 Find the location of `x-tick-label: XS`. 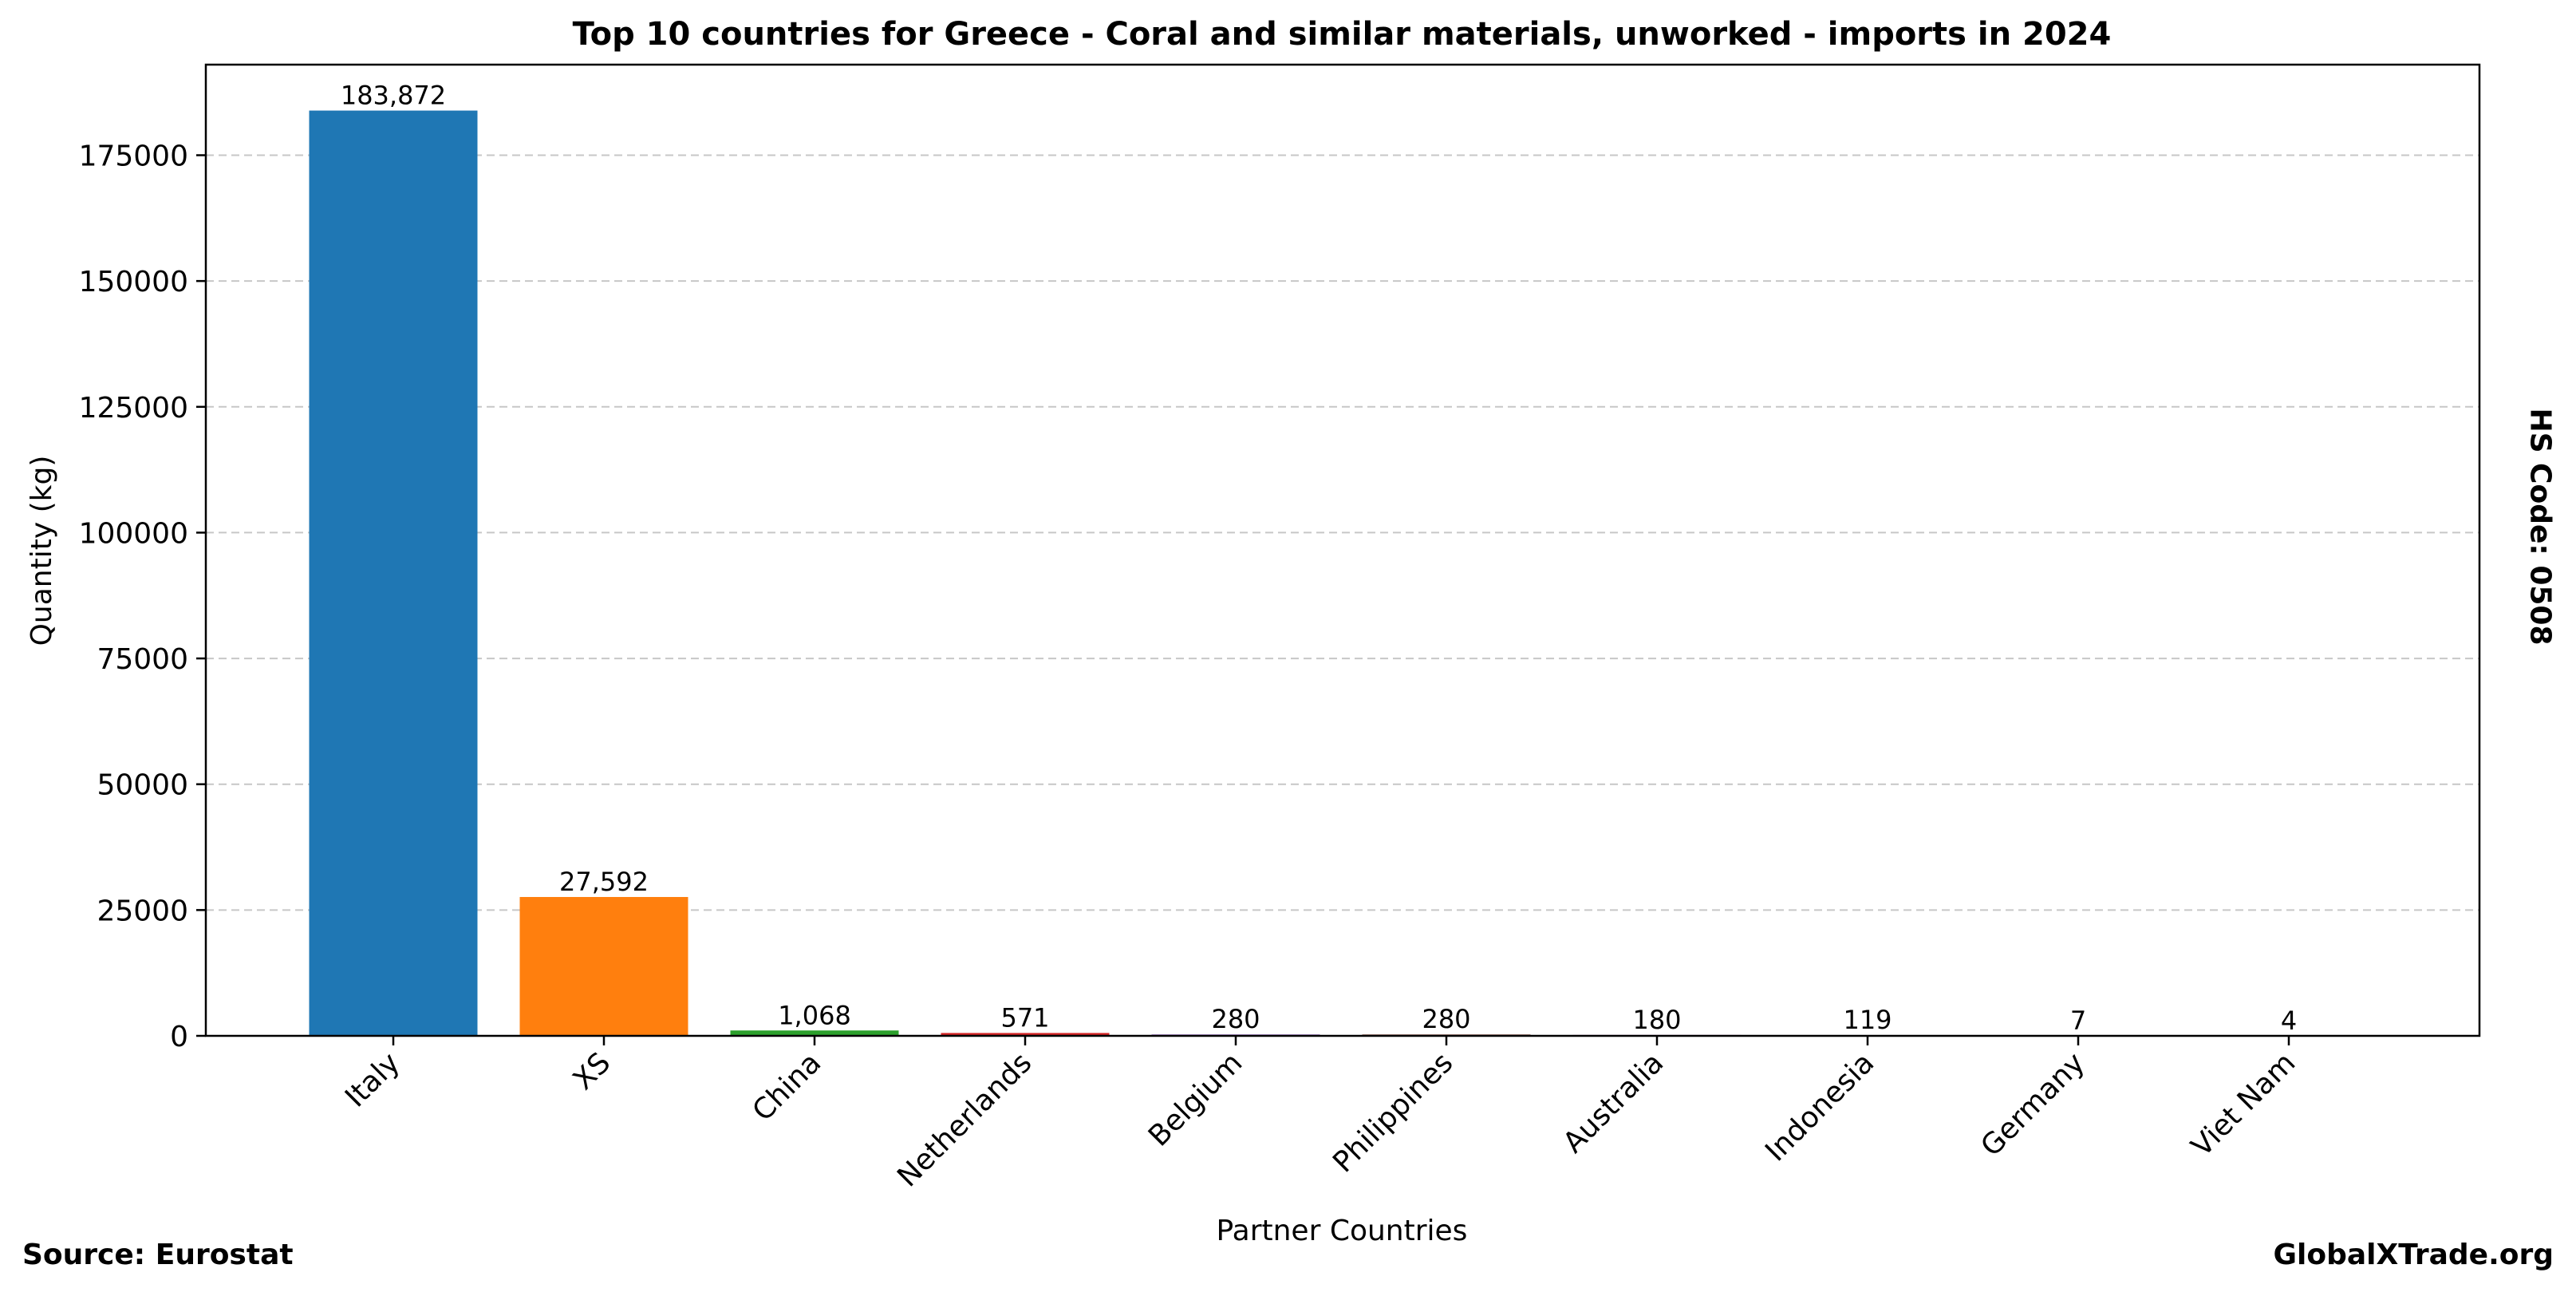

x-tick-label: XS is located at coordinates (592, 1071).